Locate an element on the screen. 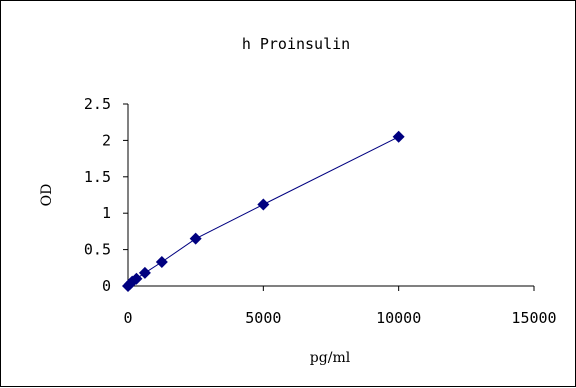 This screenshot has height=388, width=576. y-tick-label: 2.5 is located at coordinates (97, 104).